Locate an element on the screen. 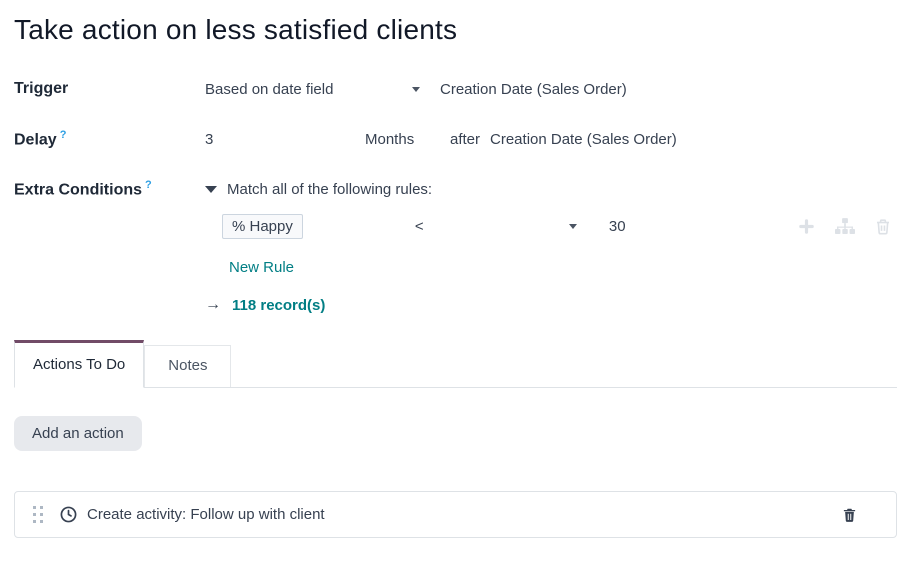  collapse-caret-icon is located at coordinates (211, 189).